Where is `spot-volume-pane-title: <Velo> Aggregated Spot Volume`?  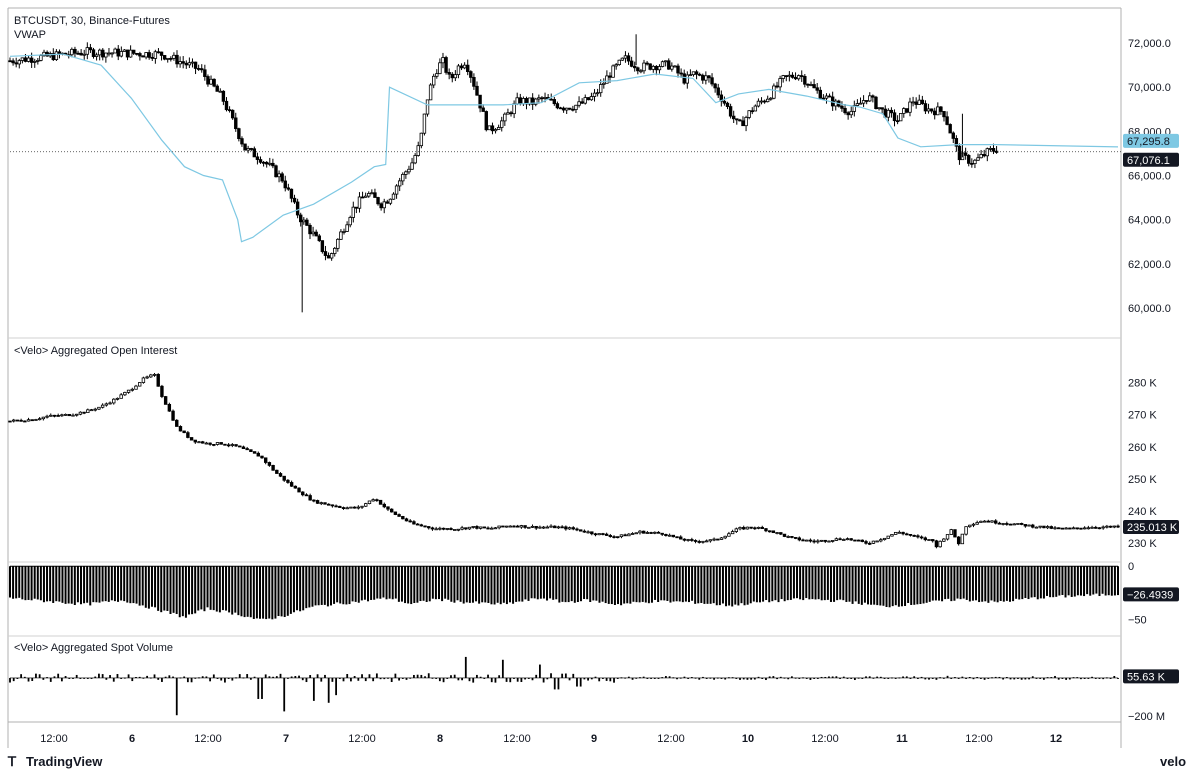 spot-volume-pane-title: <Velo> Aggregated Spot Volume is located at coordinates (93, 648).